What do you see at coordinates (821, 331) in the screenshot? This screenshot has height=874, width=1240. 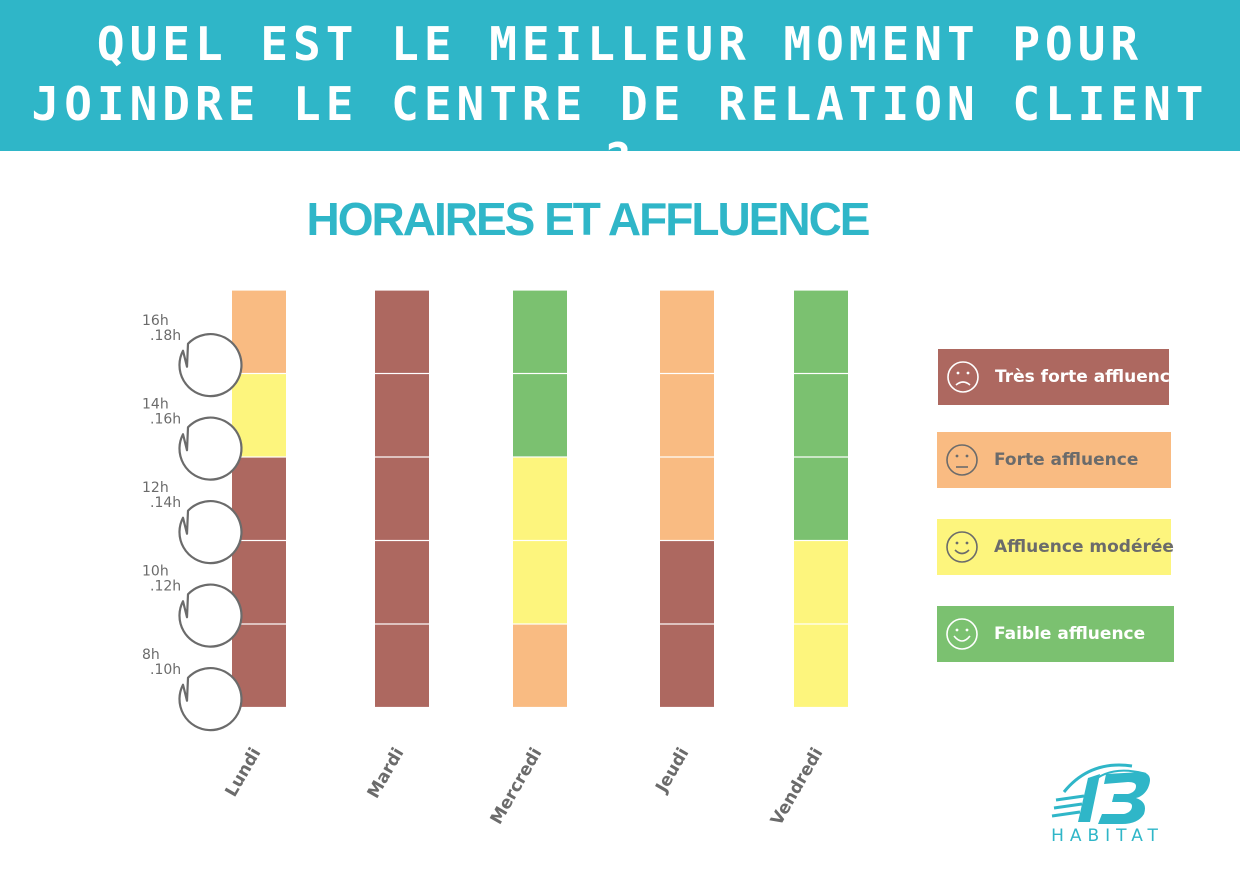 I see `cell-vendredi-16h` at bounding box center [821, 331].